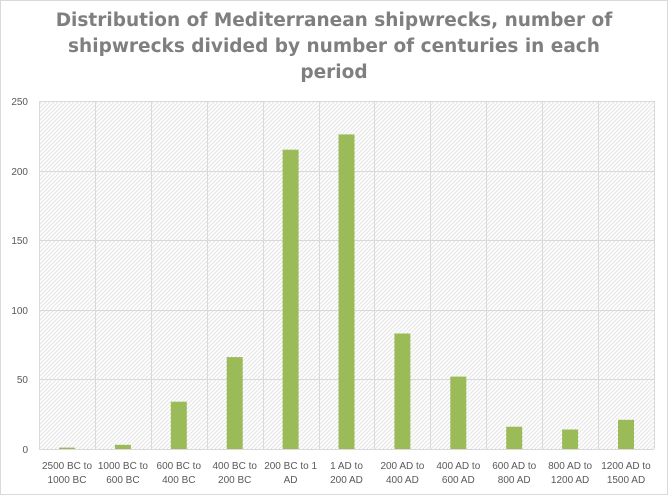 The width and height of the screenshot is (668, 495). Describe the element at coordinates (67, 466) in the screenshot. I see `x-tick-label-0-line-1: 2500 BC to` at that location.